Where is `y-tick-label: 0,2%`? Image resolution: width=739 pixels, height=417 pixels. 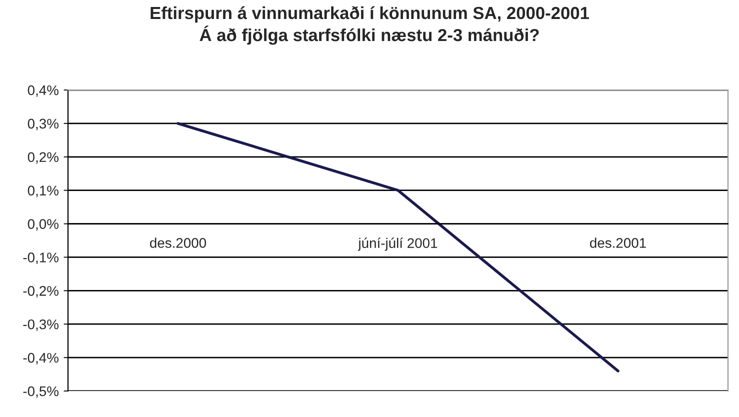
y-tick-label: 0,2% is located at coordinates (43, 158).